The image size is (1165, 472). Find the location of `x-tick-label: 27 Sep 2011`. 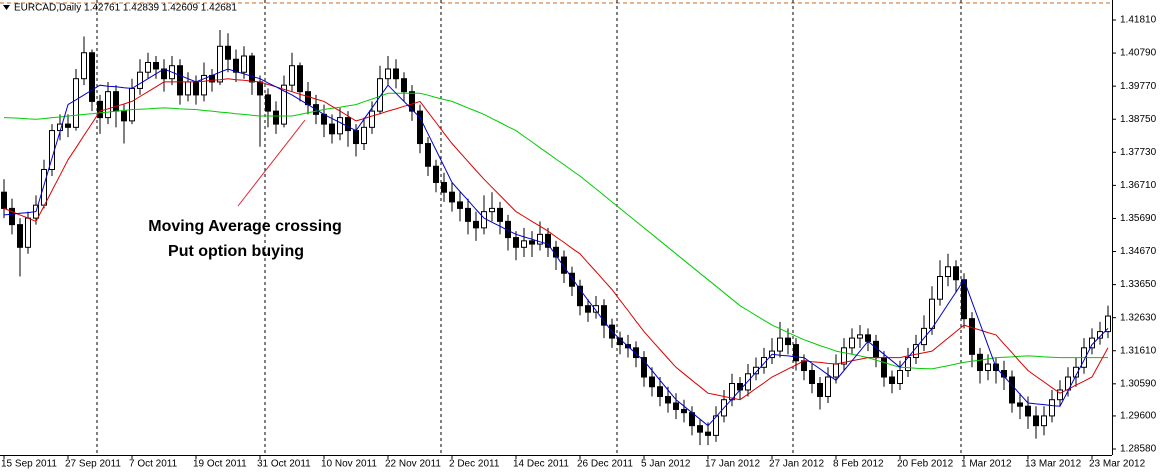

x-tick-label: 27 Sep 2011 is located at coordinates (93, 464).